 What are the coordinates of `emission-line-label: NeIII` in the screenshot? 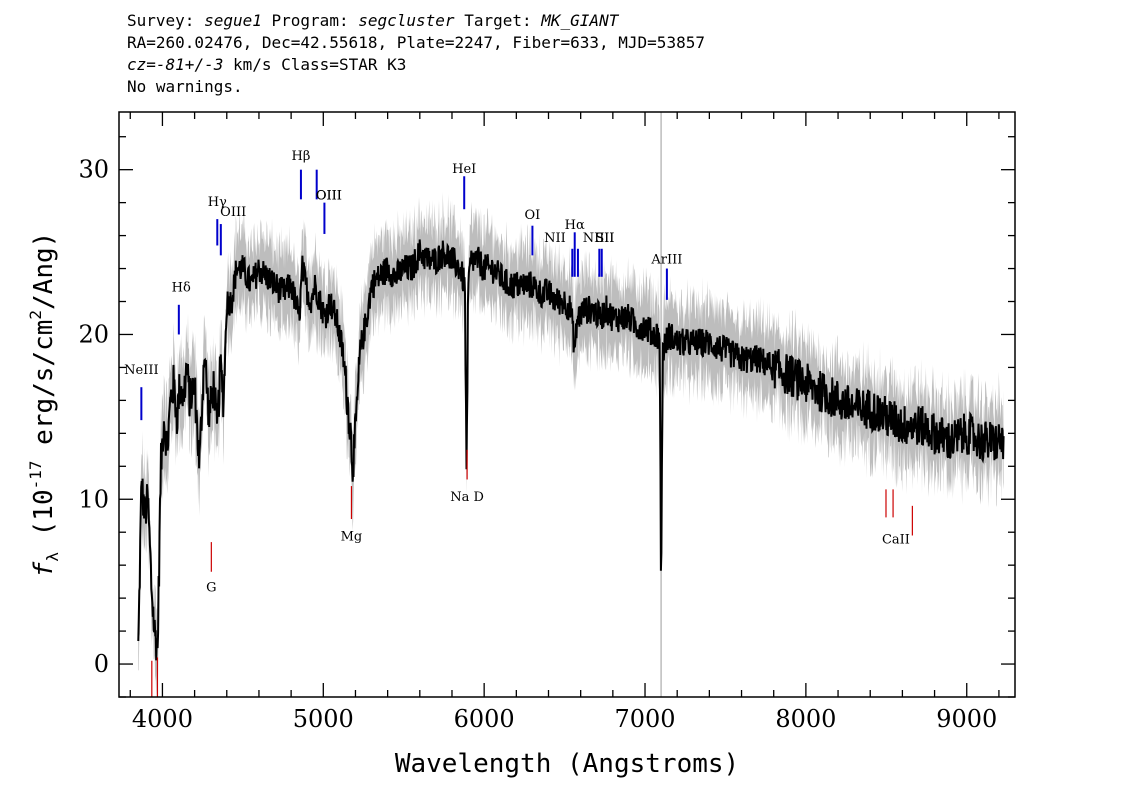 It's located at (141, 370).